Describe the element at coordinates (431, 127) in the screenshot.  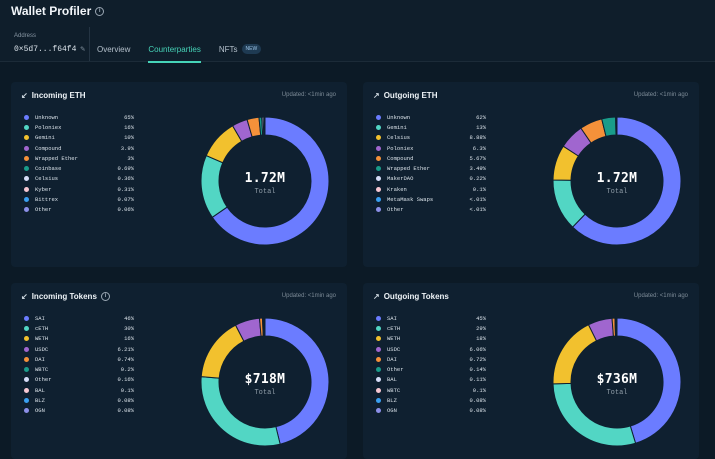
I see `legend-item: Gemini 13%` at that location.